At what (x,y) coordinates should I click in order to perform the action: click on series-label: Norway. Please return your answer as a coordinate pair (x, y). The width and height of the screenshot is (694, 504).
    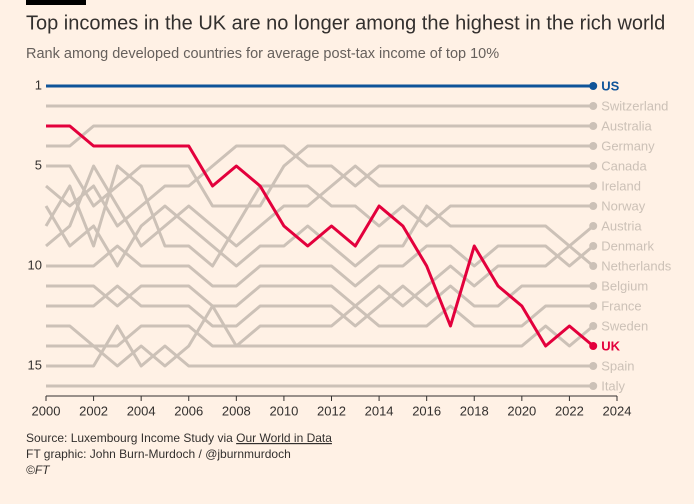
    Looking at the image, I should click on (623, 205).